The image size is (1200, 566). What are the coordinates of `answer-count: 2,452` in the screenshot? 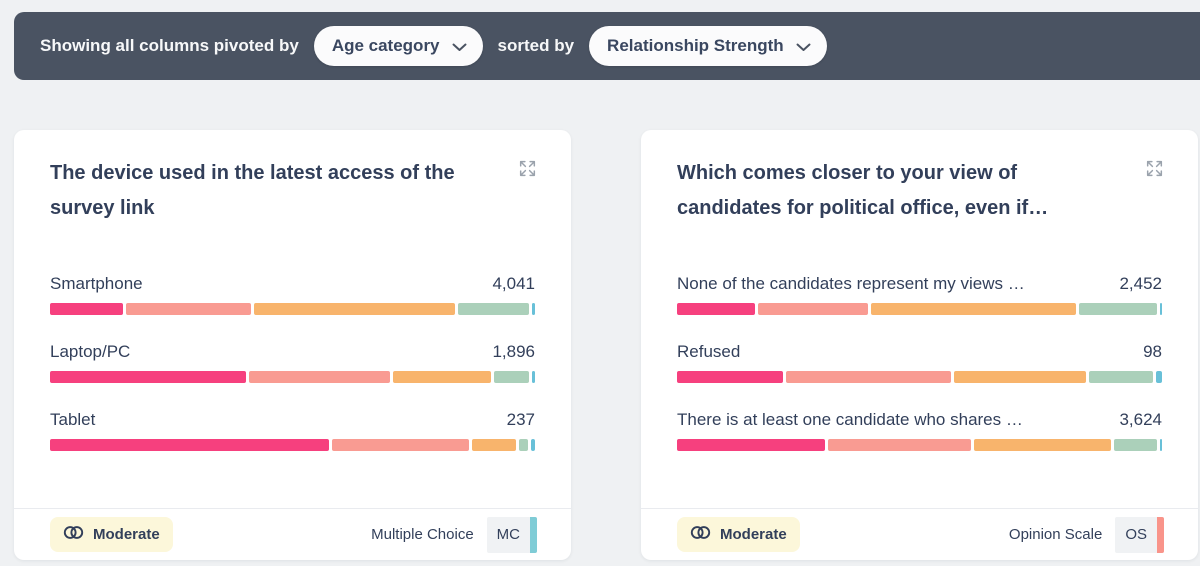 It's located at (1140, 283).